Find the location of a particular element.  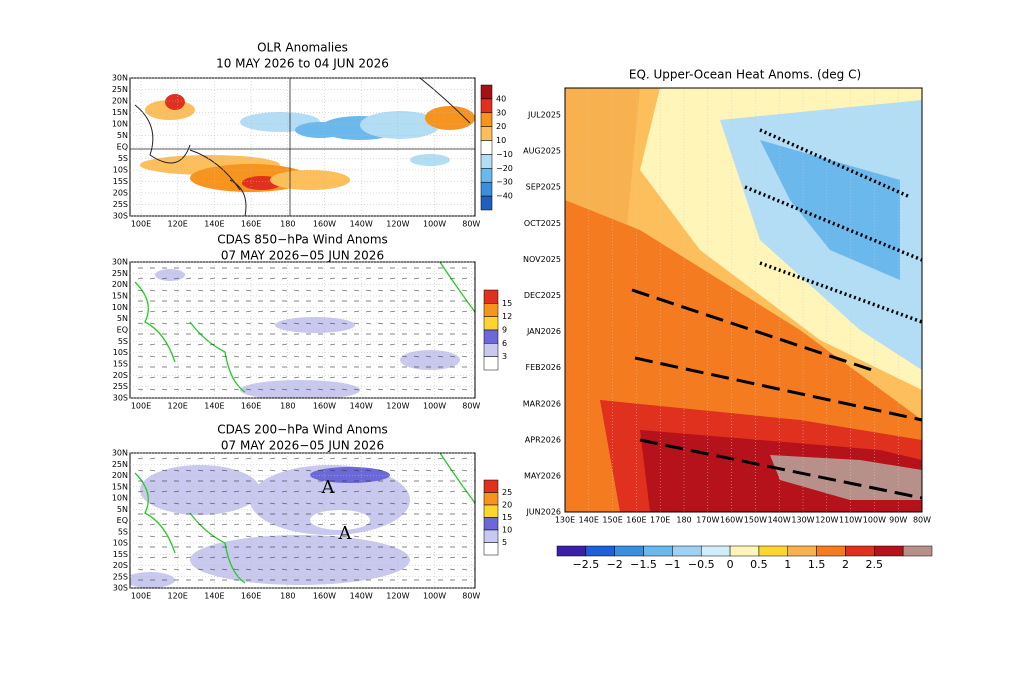

lat-label: 15N is located at coordinates (120, 112).